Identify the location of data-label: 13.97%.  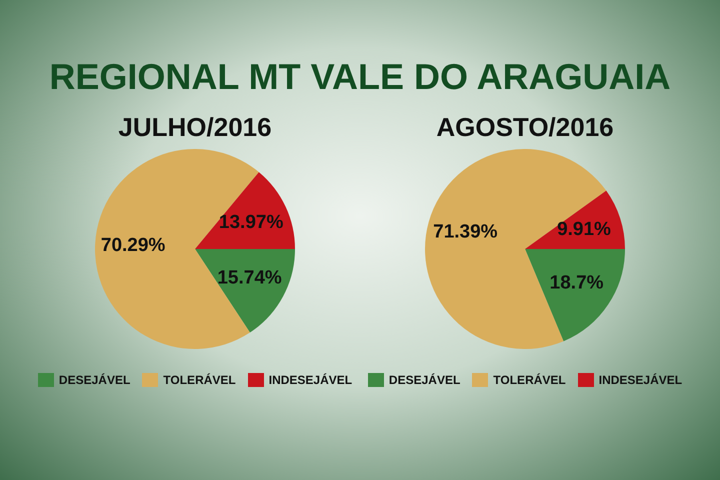
(251, 222).